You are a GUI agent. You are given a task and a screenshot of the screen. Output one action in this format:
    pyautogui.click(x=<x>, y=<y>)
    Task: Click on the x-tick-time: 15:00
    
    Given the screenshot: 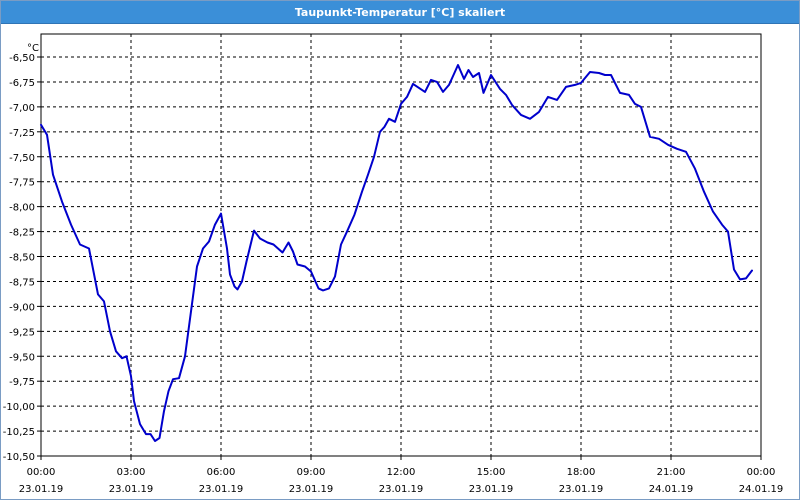 What is the action you would take?
    pyautogui.click(x=491, y=472)
    